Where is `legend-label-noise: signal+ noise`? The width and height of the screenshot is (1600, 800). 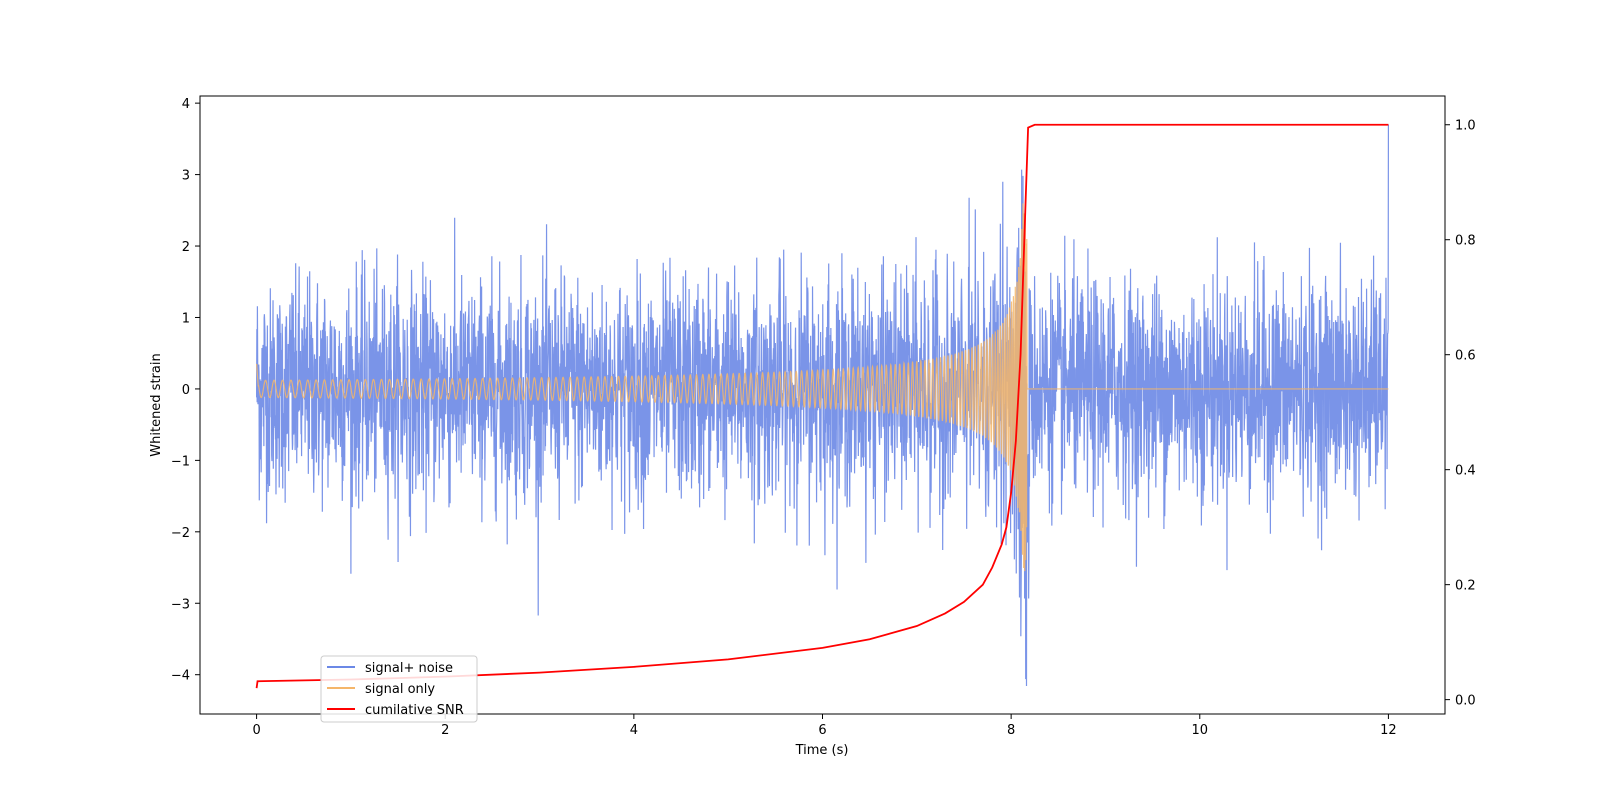 legend-label-noise: signal+ noise is located at coordinates (409, 668).